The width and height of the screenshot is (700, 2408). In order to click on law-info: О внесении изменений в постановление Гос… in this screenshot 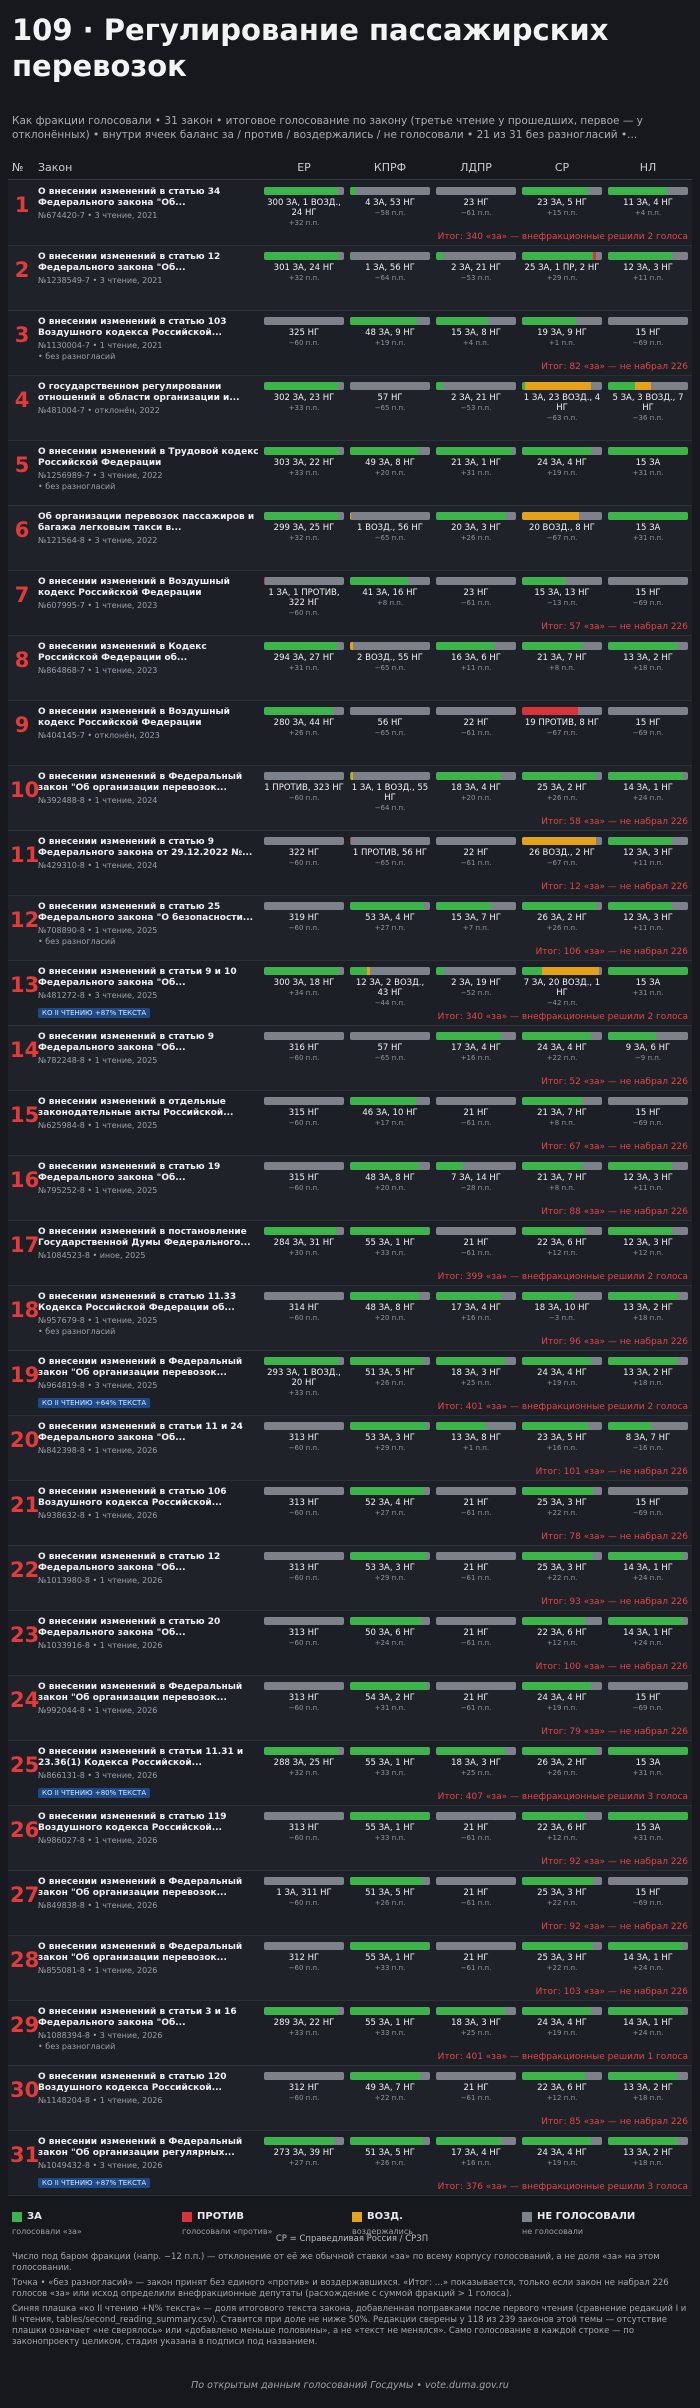, I will do `click(149, 1243)`.